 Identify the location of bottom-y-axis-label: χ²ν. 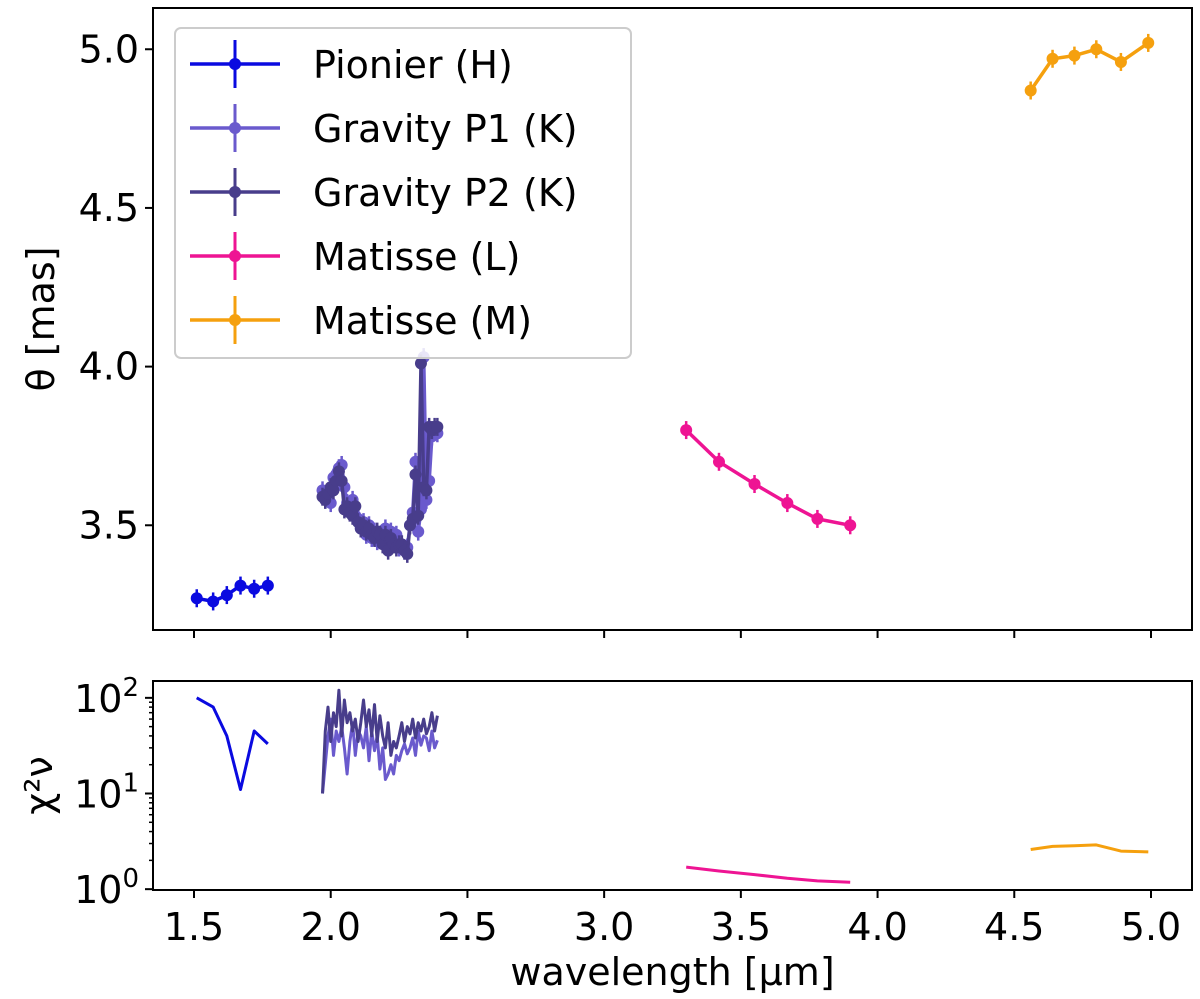
(39, 785).